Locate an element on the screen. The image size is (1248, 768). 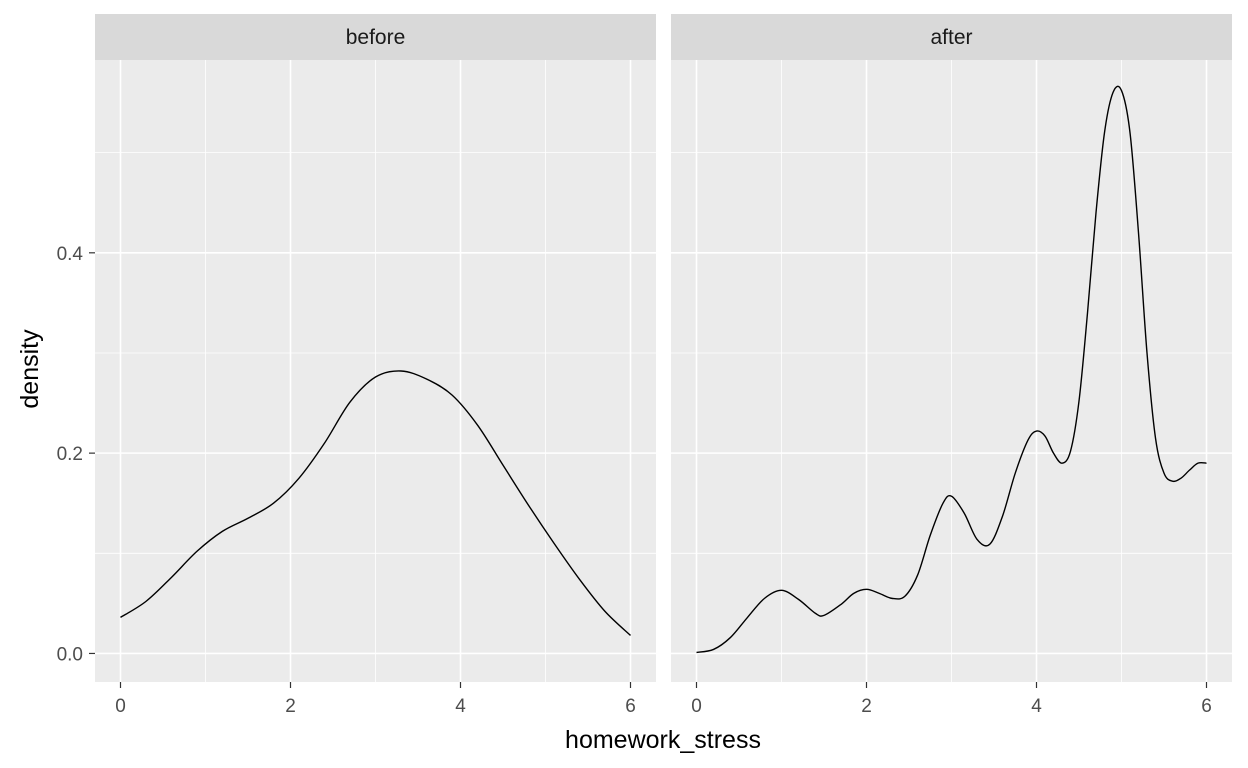
x-axis-title: homework_stress is located at coordinates (663, 740).